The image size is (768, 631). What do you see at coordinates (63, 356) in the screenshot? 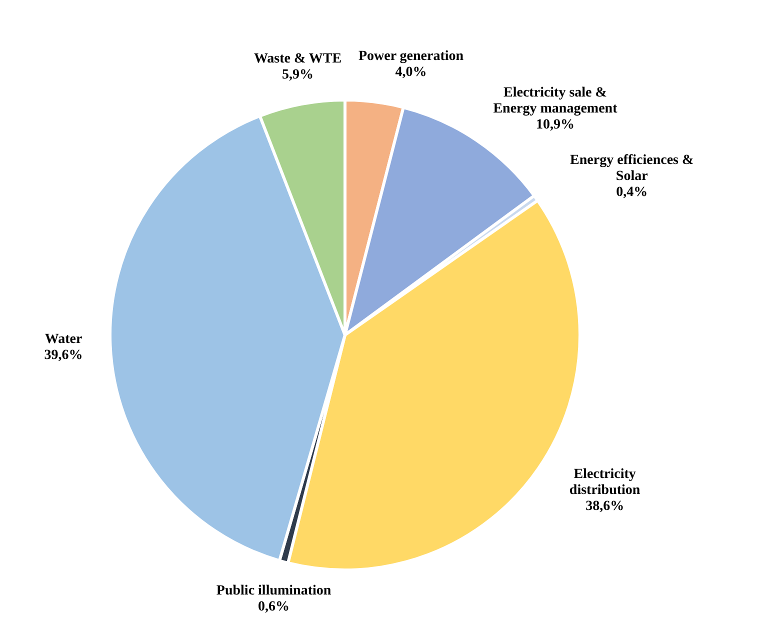
I see `data-label: 39,6%` at bounding box center [63, 356].